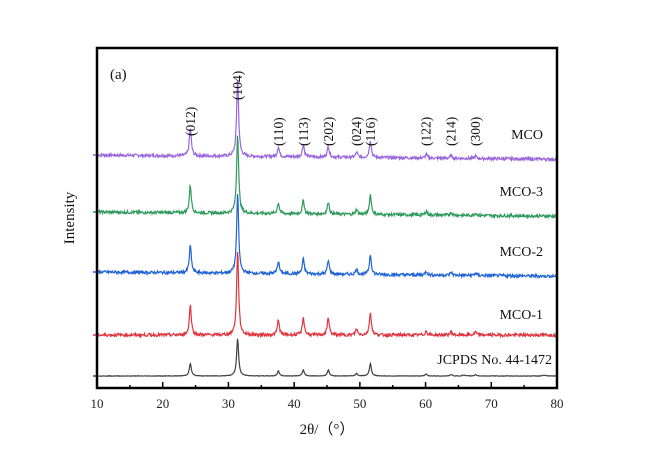  Describe the element at coordinates (327, 396) in the screenshot. I see `x-axis: 10 20 30 40 50 60 70 80` at that location.